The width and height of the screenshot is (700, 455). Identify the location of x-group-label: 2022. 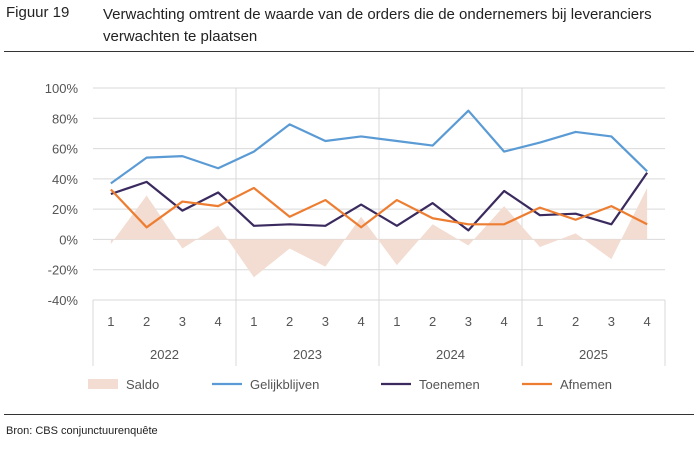
(164, 354).